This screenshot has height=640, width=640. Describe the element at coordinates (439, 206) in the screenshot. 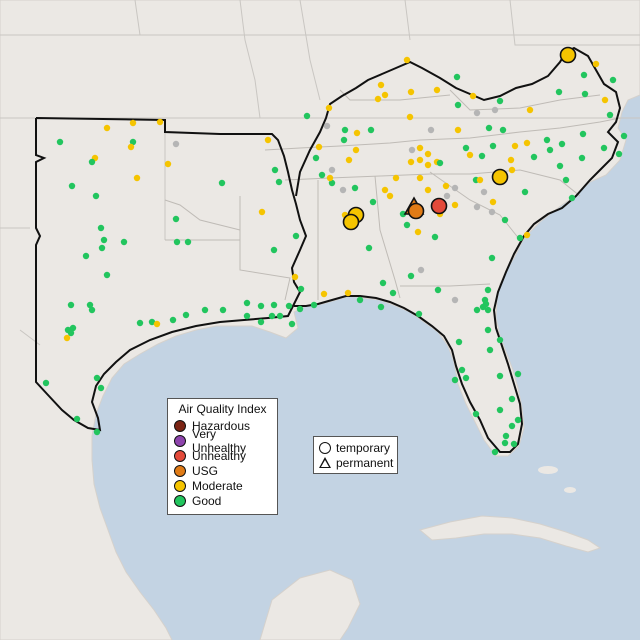

I see `temporary-monitor-unhealthy` at that location.